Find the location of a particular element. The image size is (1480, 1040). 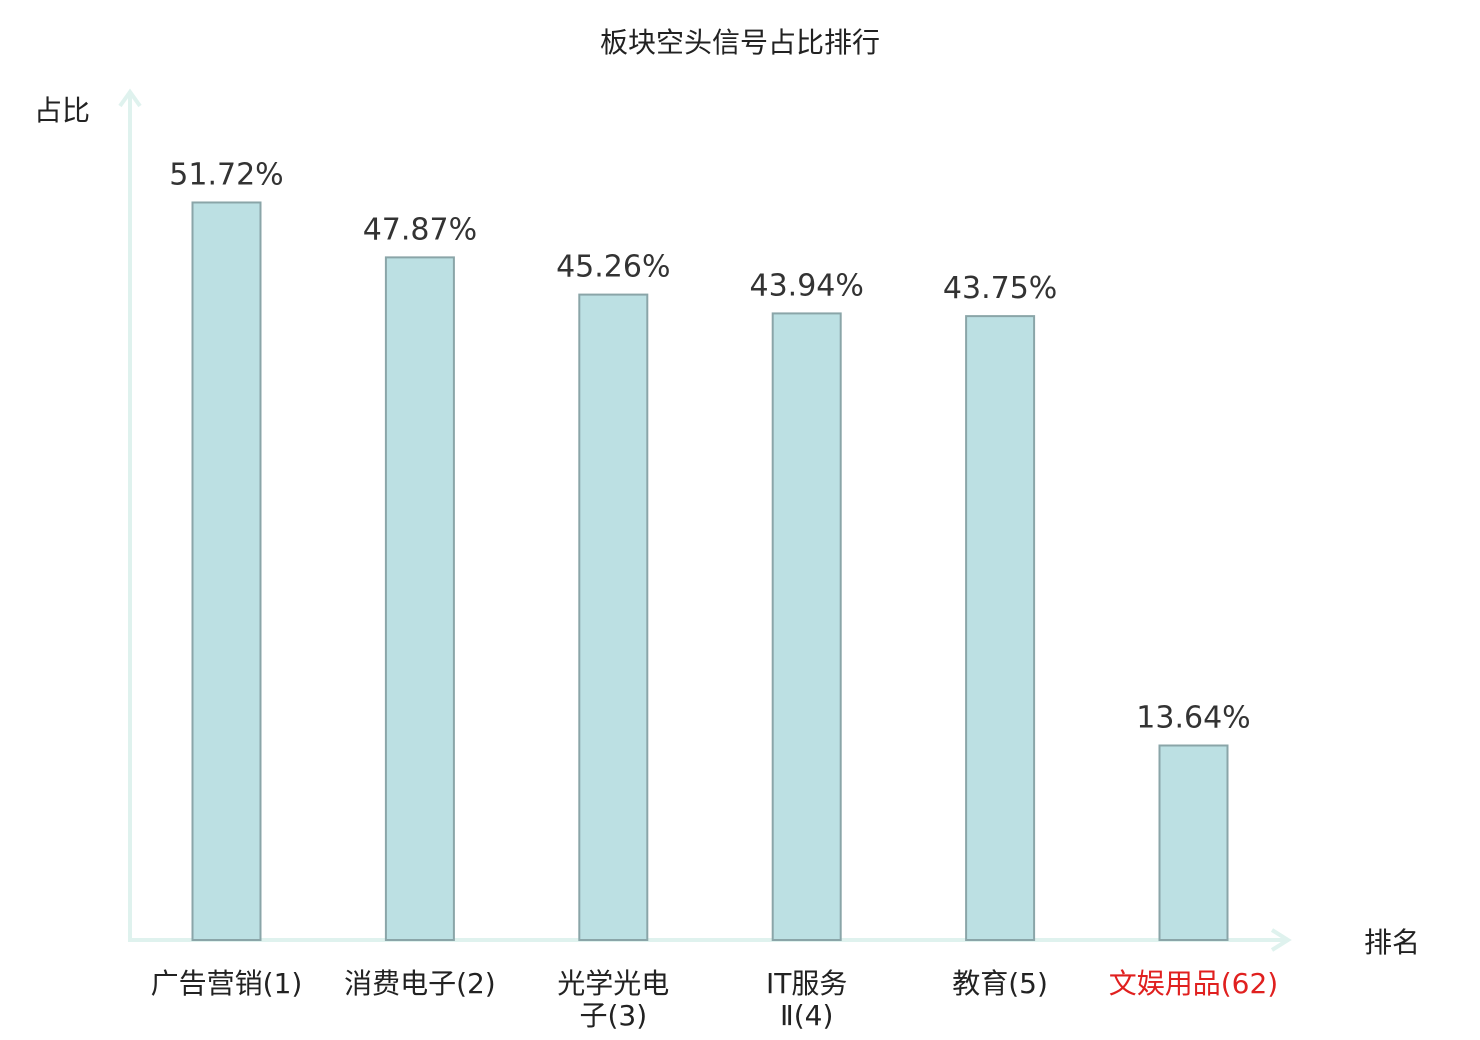

x-tick-label: IT服务 is located at coordinates (806, 983).